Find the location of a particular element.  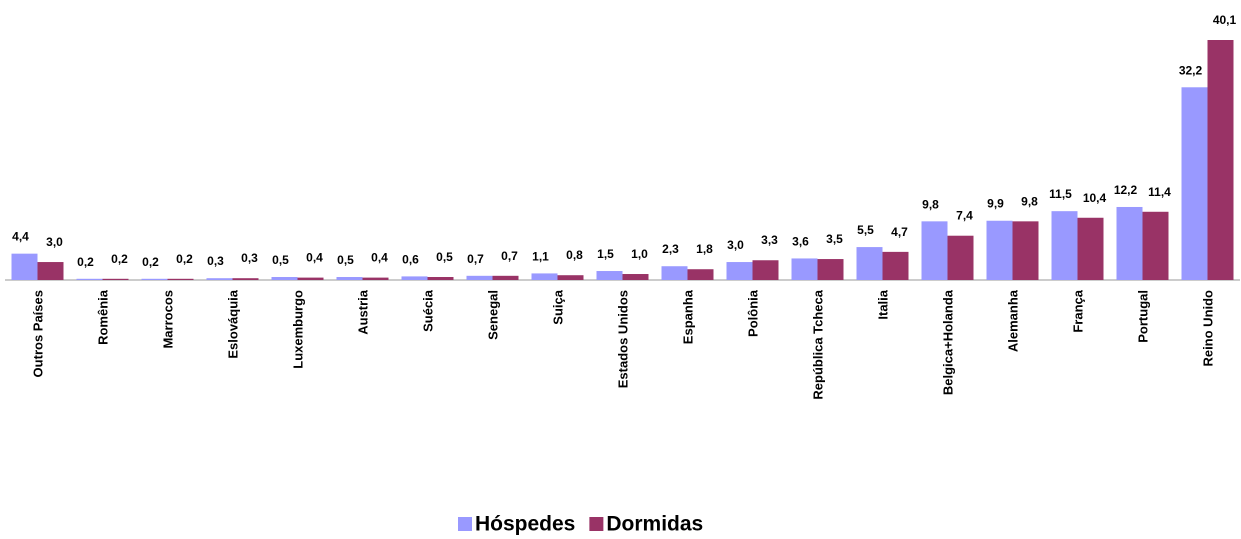

x-tick-label: Suiça is located at coordinates (558, 306).